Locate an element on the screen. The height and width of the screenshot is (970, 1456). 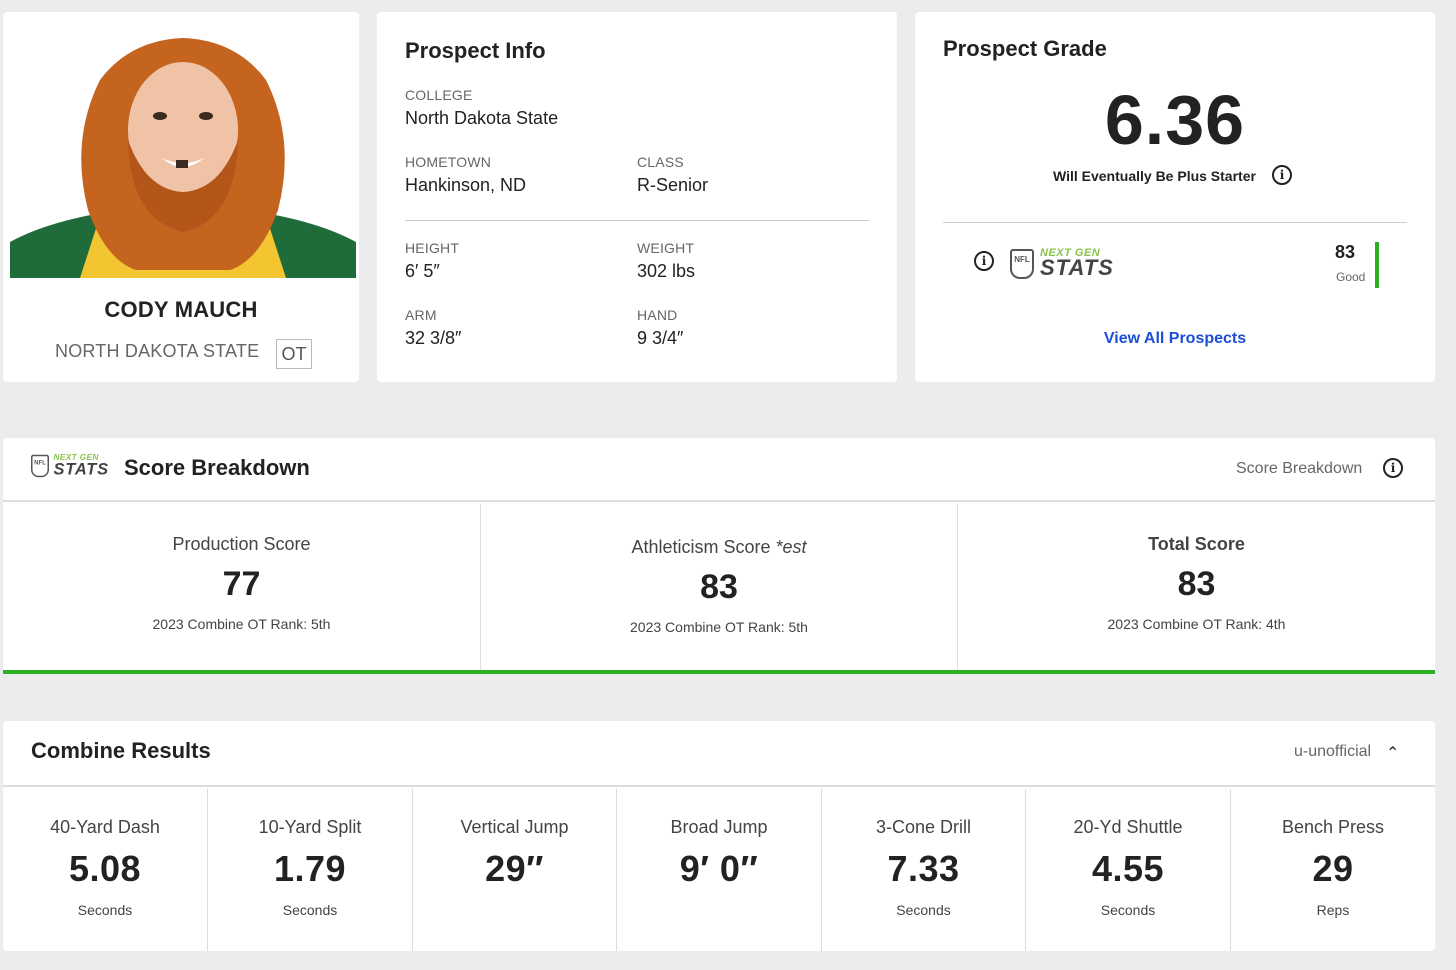
college-label: COLLEGE is located at coordinates (439, 95).